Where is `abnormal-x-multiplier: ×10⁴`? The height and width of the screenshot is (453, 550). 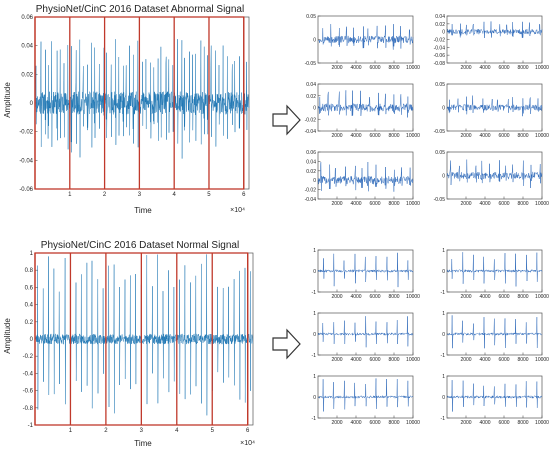 abnormal-x-multiplier: ×10⁴ is located at coordinates (237, 210).